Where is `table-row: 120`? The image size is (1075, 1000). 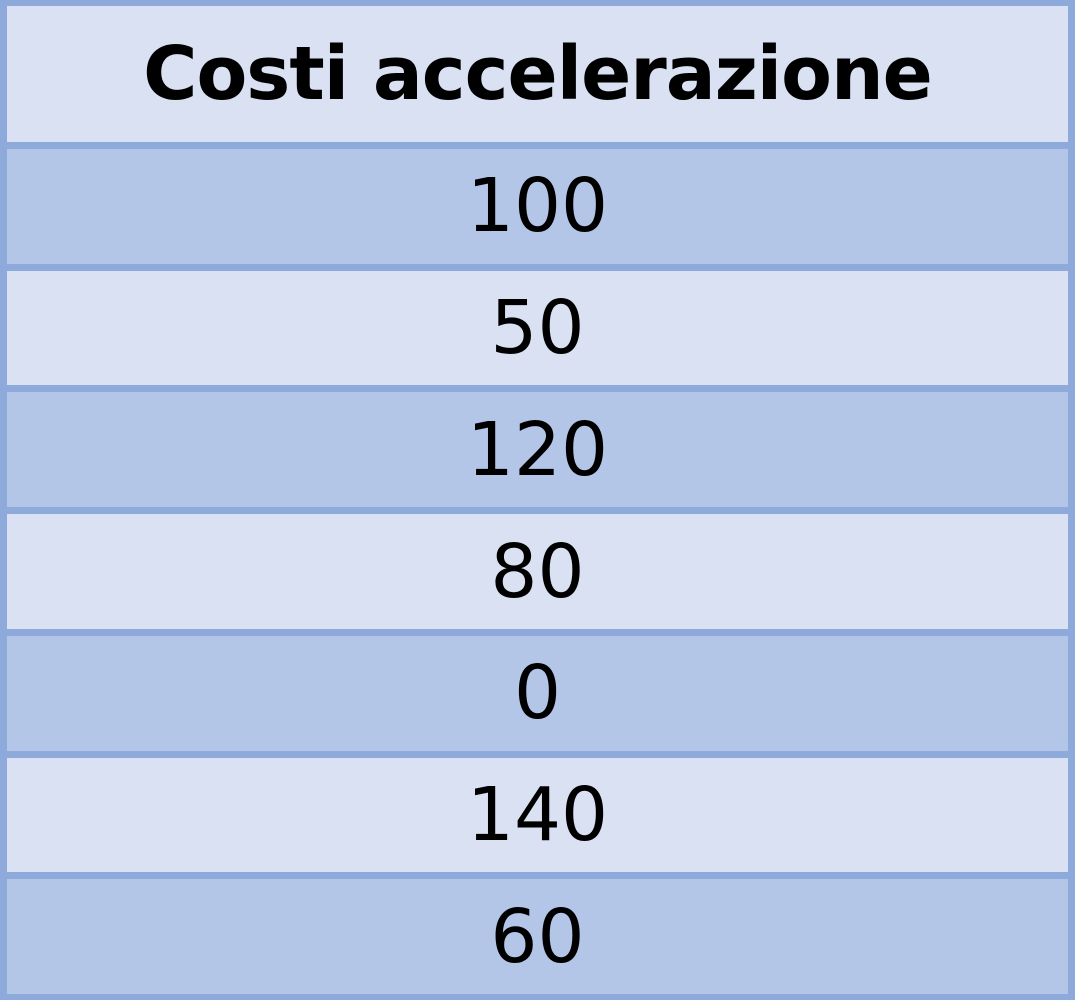 table-row: 120 is located at coordinates (537, 450).